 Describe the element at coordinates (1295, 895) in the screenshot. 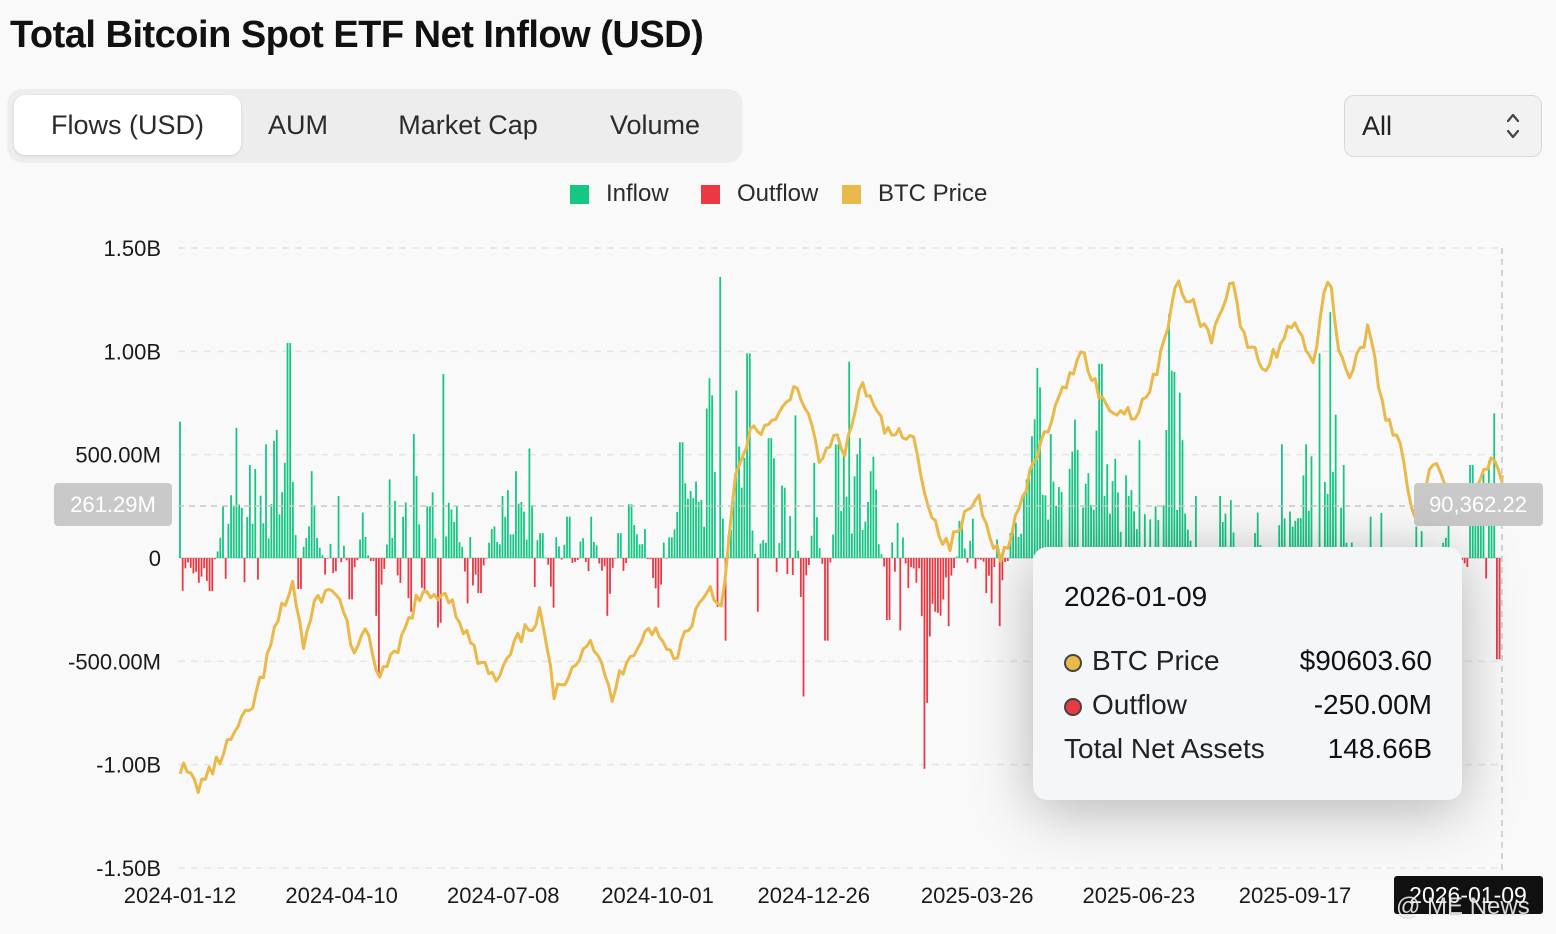

I see `x-tick-label: 2025-09-17` at that location.